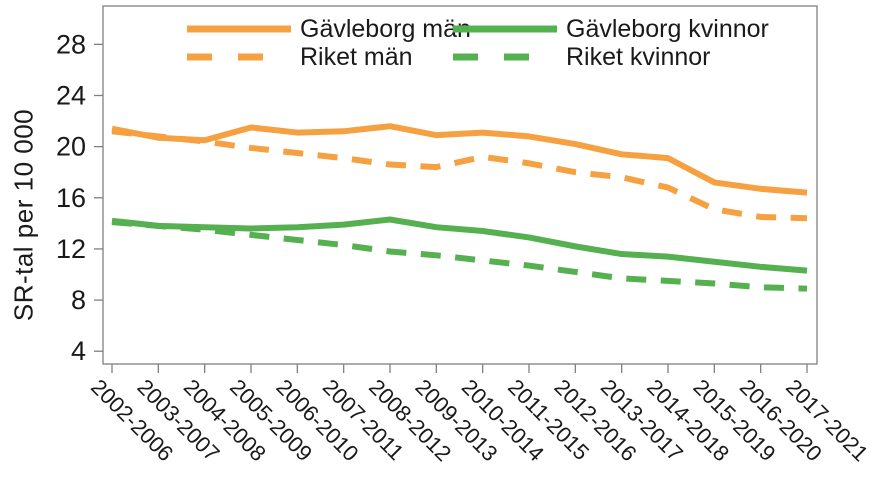  Describe the element at coordinates (356, 56) in the screenshot. I see `legend-label: Riket män` at that location.